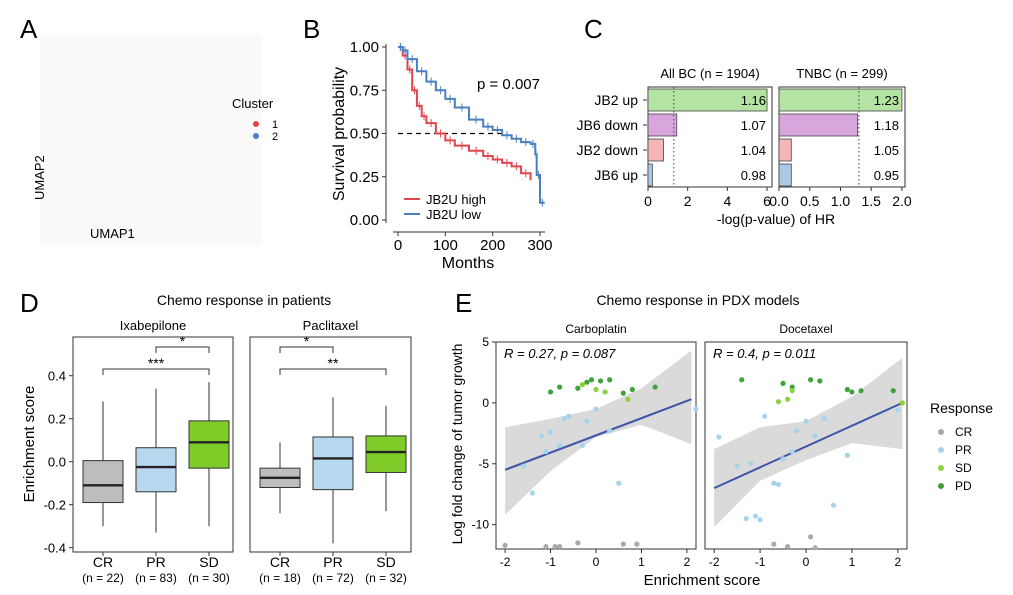 This screenshot has height=595, width=1013. Describe the element at coordinates (963, 468) in the screenshot. I see `scatter-legend-label: SD` at that location.